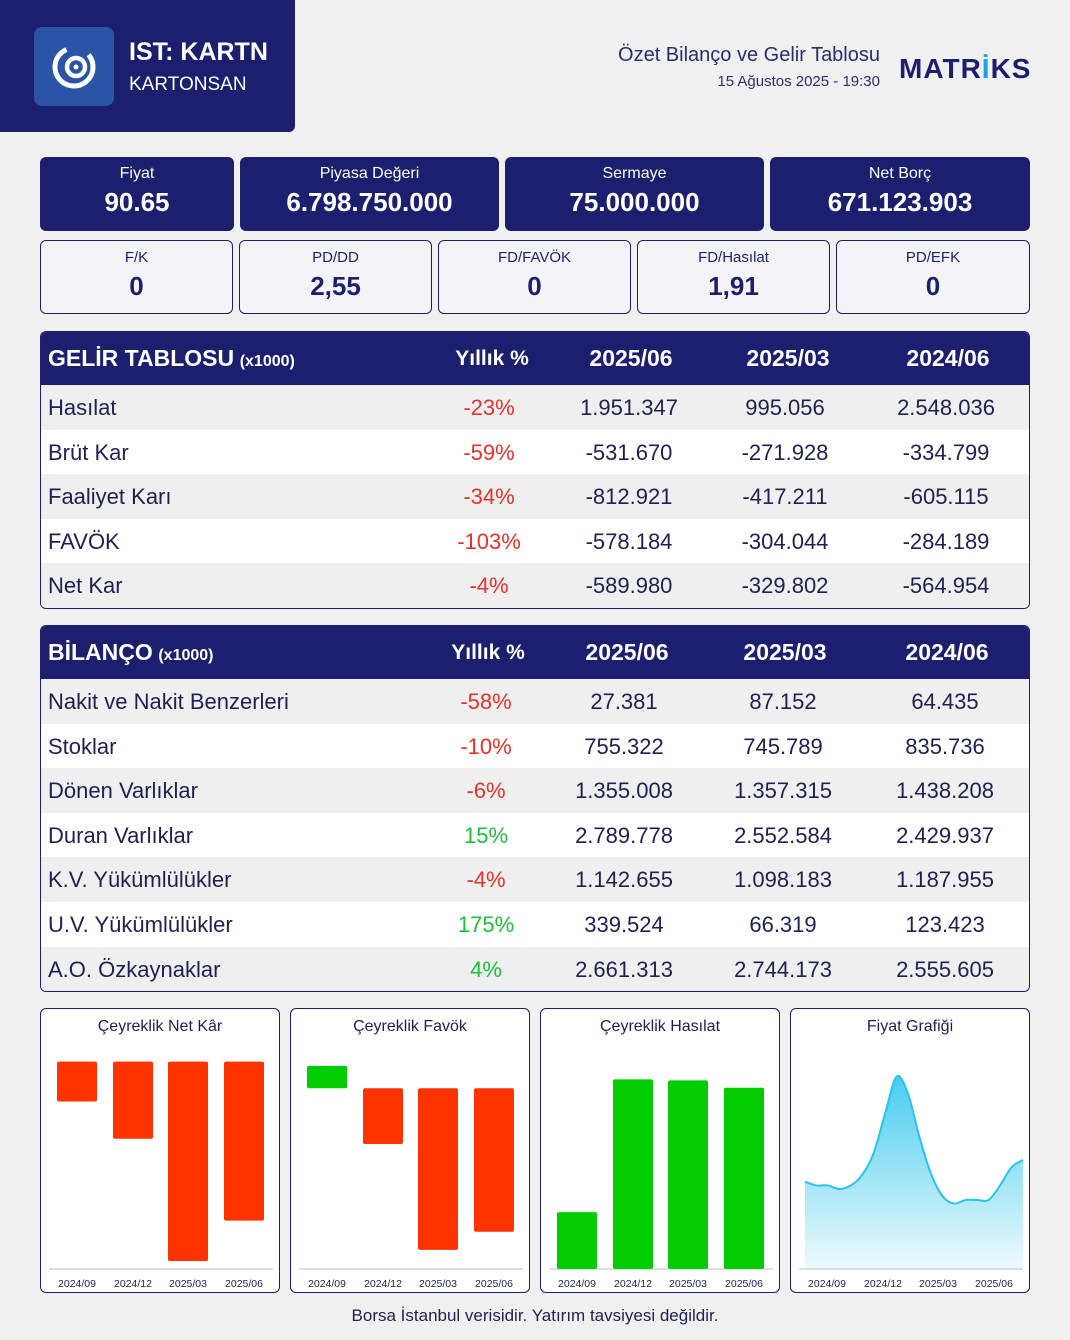 This screenshot has width=1070, height=1340. What do you see at coordinates (946, 452) in the screenshot?
I see `row-value-3: -334.799` at bounding box center [946, 452].